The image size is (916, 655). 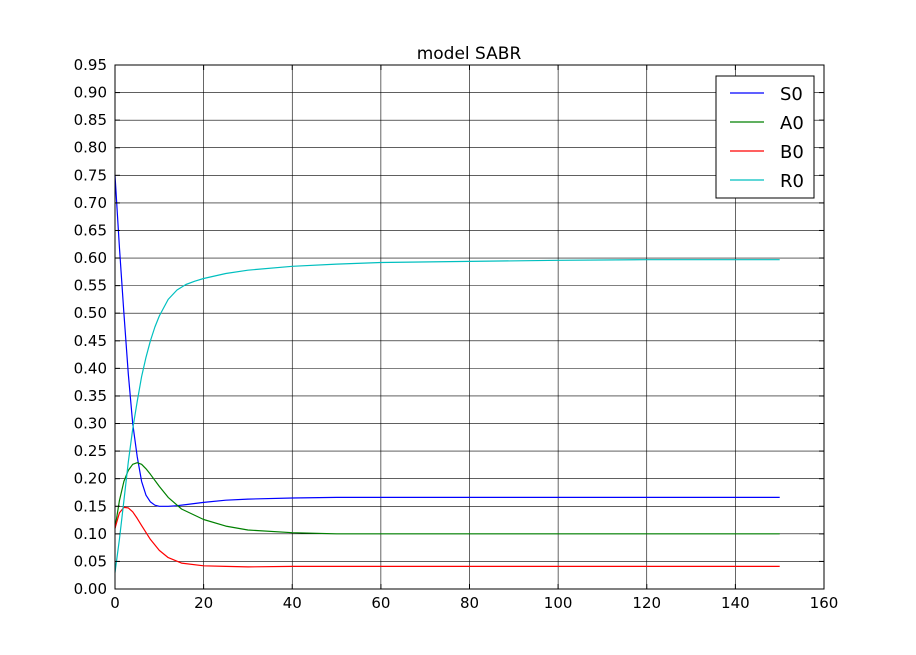 What do you see at coordinates (735, 603) in the screenshot?
I see `x-tick-label: 140` at bounding box center [735, 603].